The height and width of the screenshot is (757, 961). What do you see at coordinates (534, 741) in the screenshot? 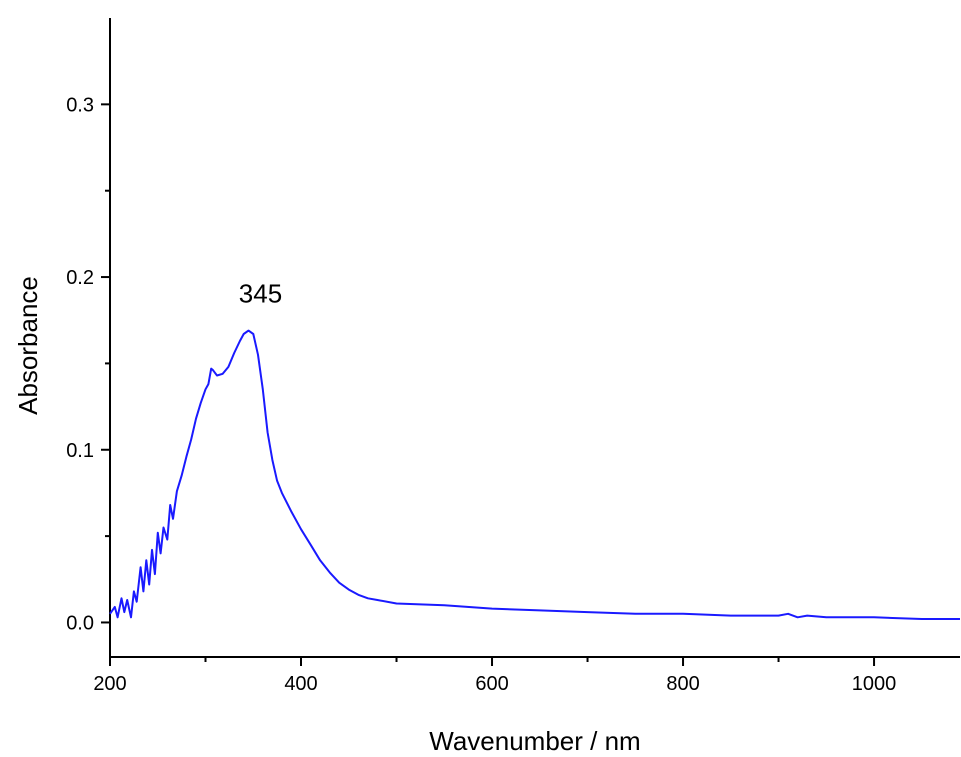
I see `x-axis-title: Wavenumber / nm` at bounding box center [534, 741].